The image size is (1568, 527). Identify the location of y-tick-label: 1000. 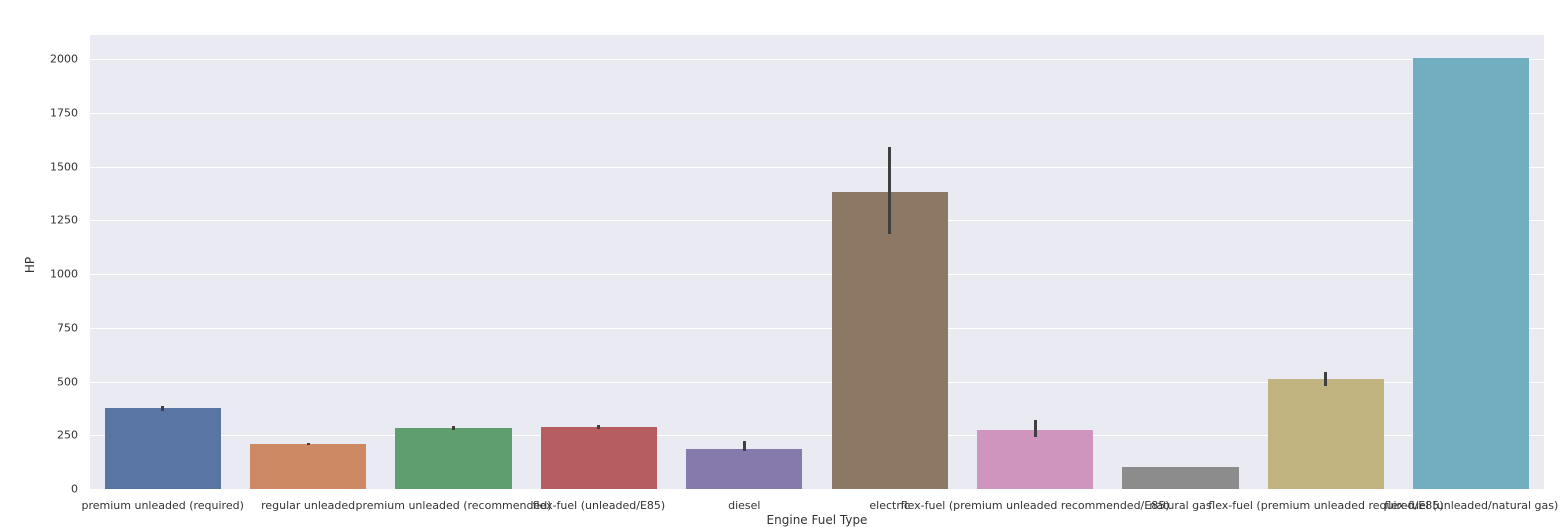
(64, 274).